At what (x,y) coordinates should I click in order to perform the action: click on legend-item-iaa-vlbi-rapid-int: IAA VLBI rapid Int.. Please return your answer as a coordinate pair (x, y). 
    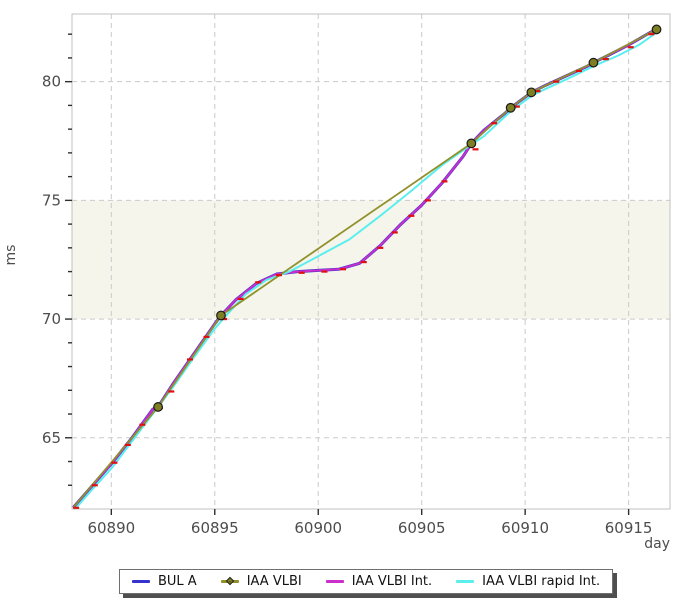
    Looking at the image, I should click on (528, 581).